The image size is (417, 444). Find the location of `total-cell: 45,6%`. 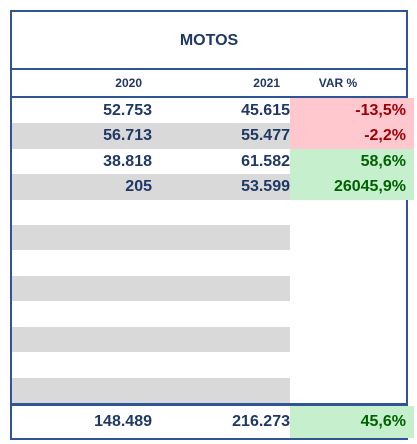

total-cell: 45,6% is located at coordinates (352, 422).